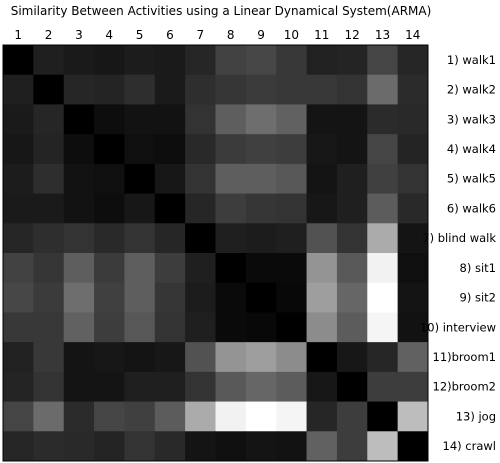 This screenshot has height=463, width=500. I want to click on row-label-12: 12)broom2, so click(465, 387).